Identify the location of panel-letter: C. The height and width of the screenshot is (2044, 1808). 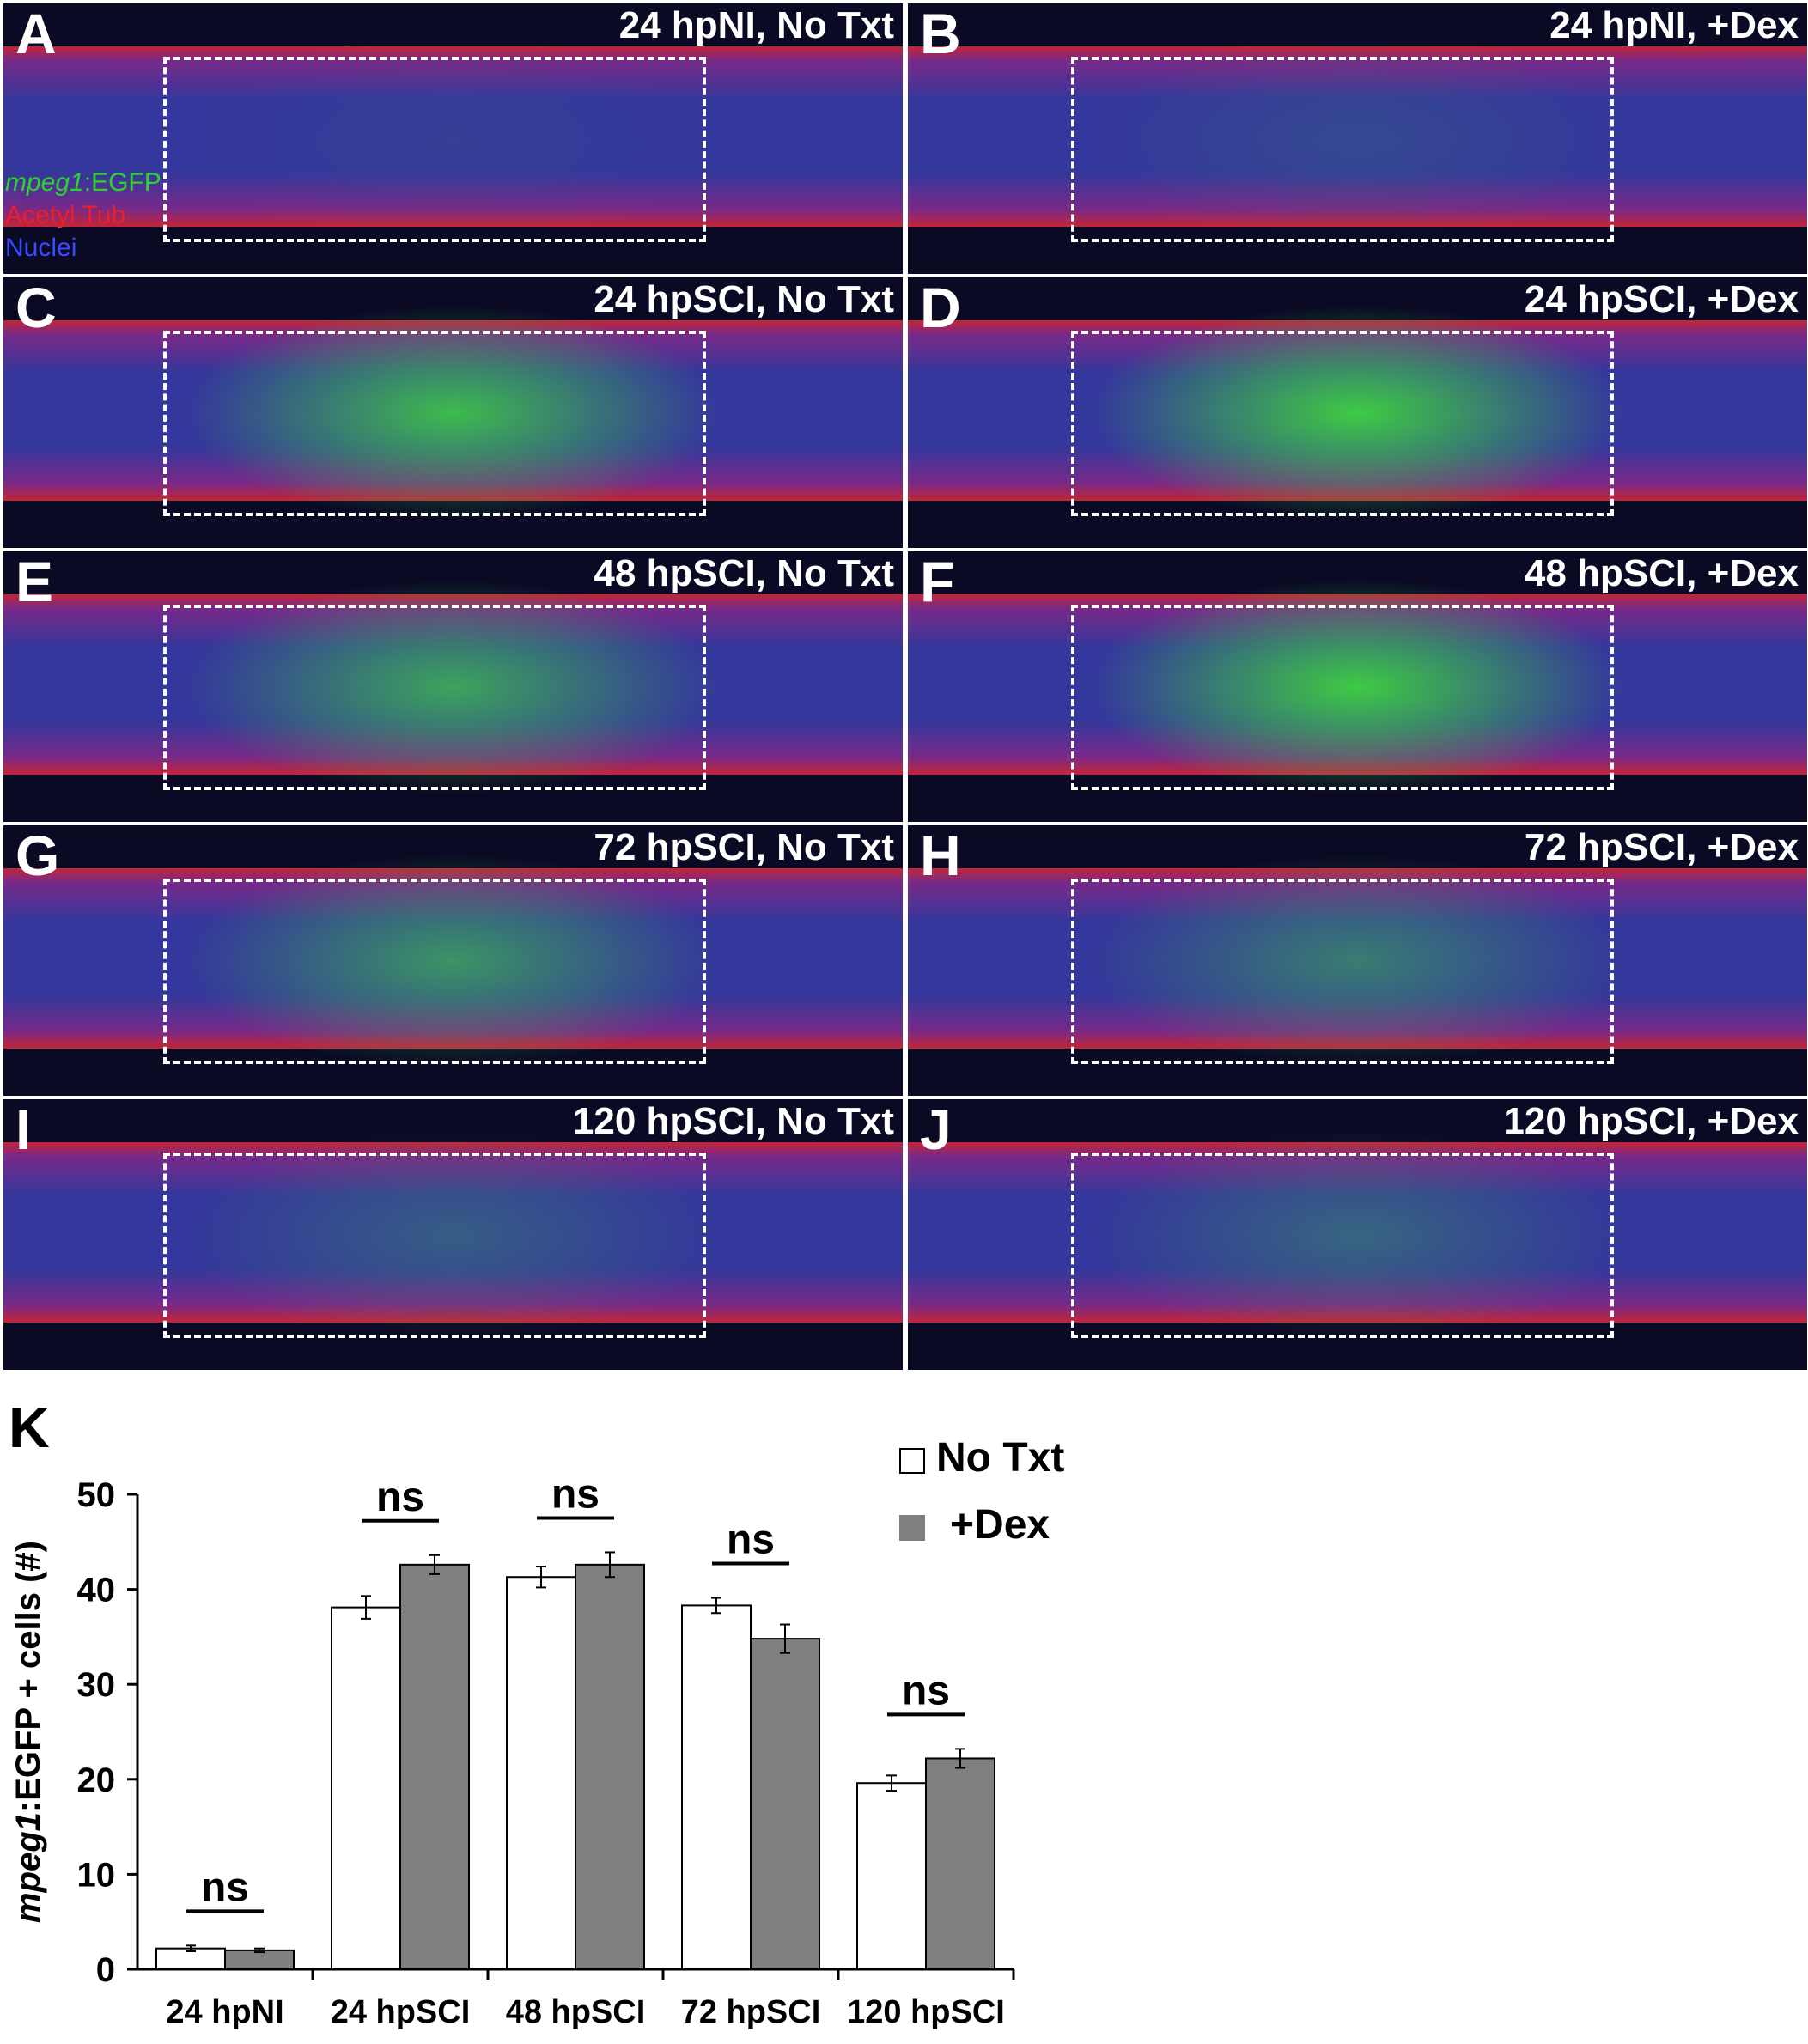
(36, 308).